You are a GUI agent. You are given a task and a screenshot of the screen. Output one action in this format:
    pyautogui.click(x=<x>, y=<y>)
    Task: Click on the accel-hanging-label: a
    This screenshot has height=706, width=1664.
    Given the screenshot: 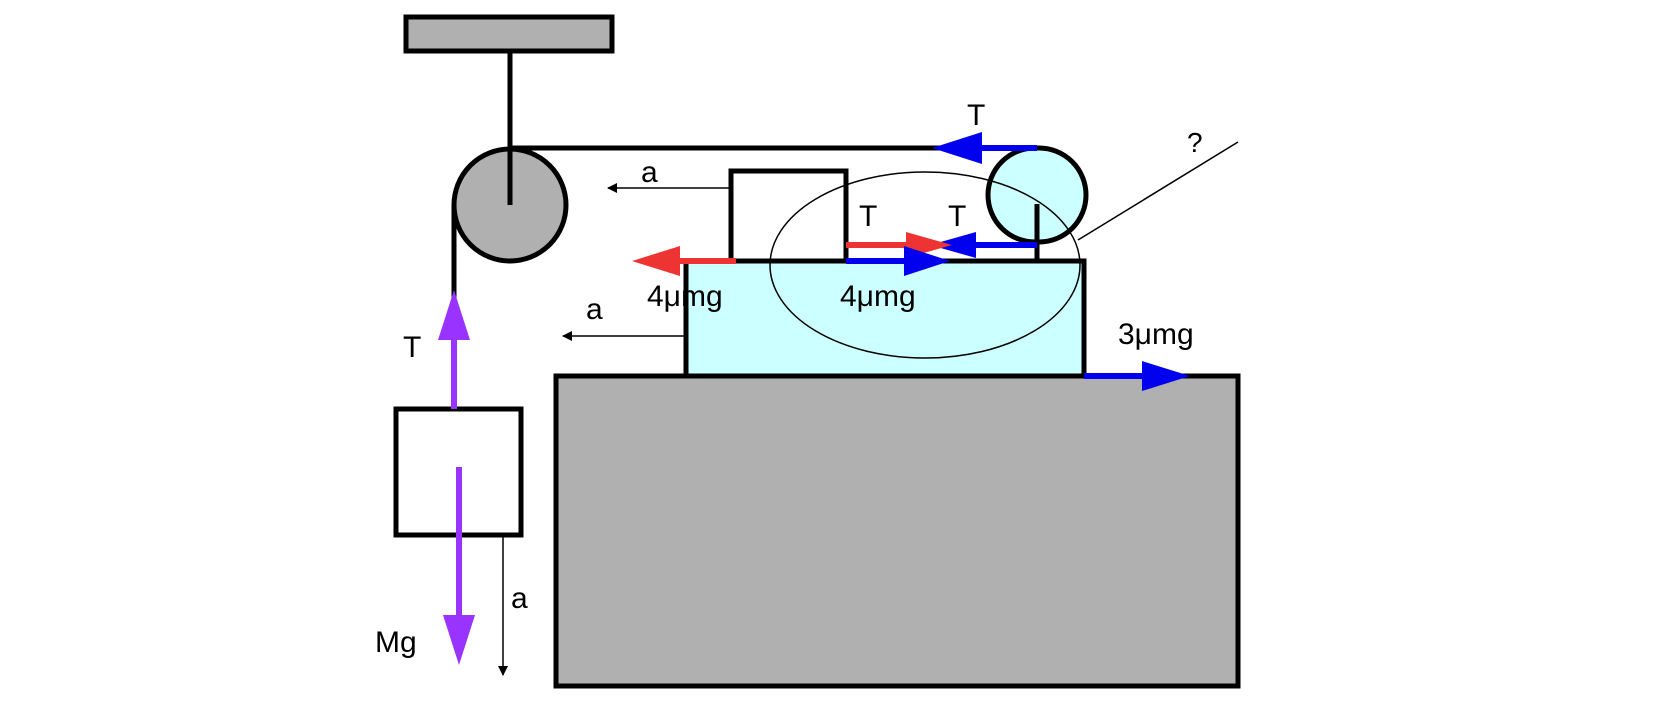 What is the action you would take?
    pyautogui.click(x=519, y=598)
    